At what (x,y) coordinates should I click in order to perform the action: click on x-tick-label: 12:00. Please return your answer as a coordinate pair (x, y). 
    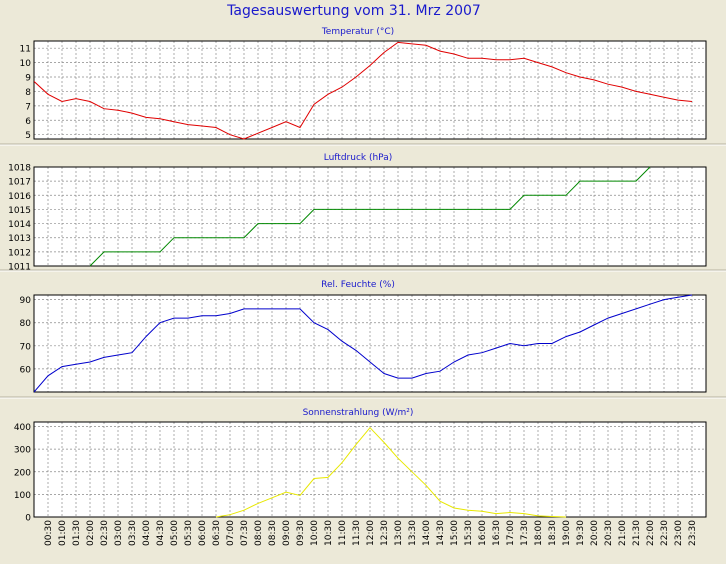
    Looking at the image, I should click on (371, 533).